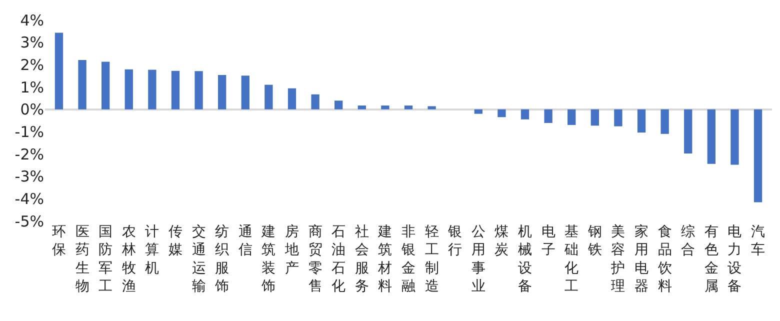 Image resolution: width=780 pixels, height=321 pixels. What do you see at coordinates (222, 259) in the screenshot?
I see `x-tick-label: 纺织服饰` at bounding box center [222, 259].